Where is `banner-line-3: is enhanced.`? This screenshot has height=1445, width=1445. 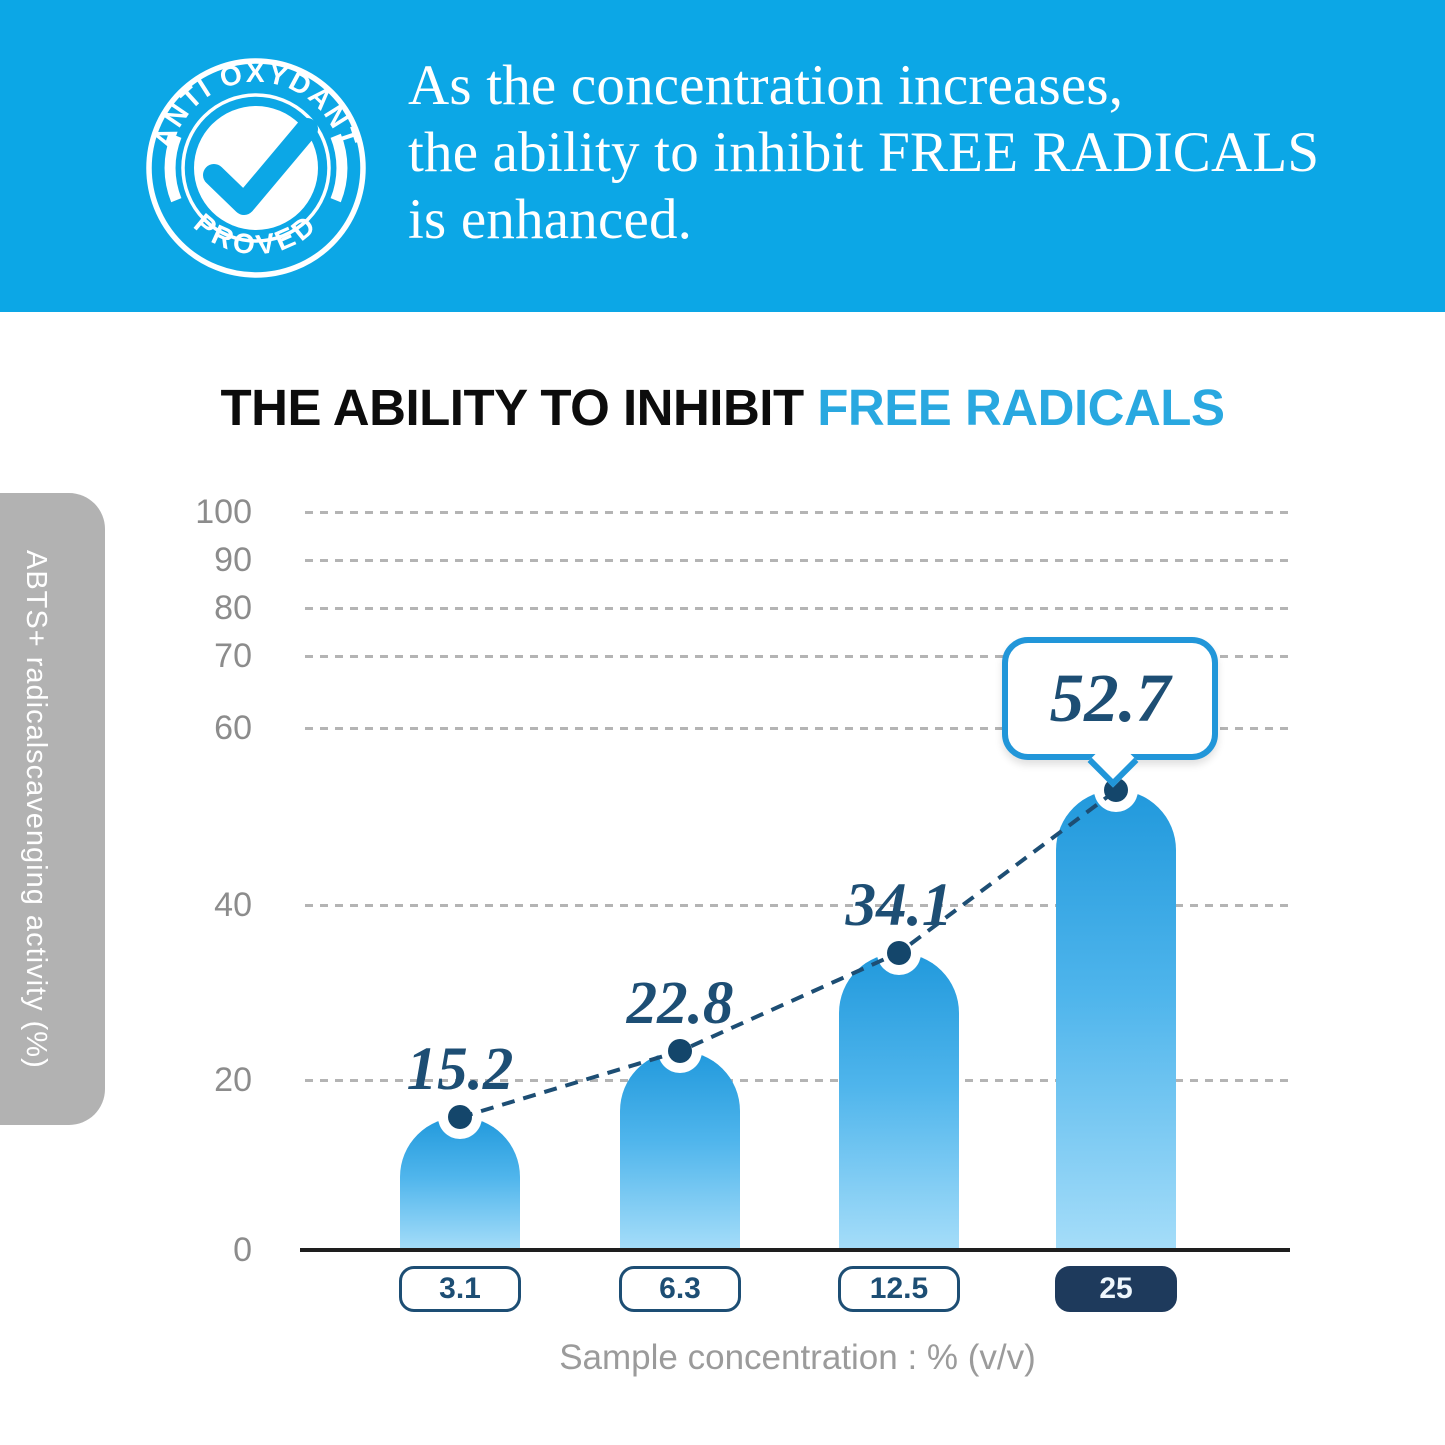 banner-line-3: is enhanced. is located at coordinates (550, 219).